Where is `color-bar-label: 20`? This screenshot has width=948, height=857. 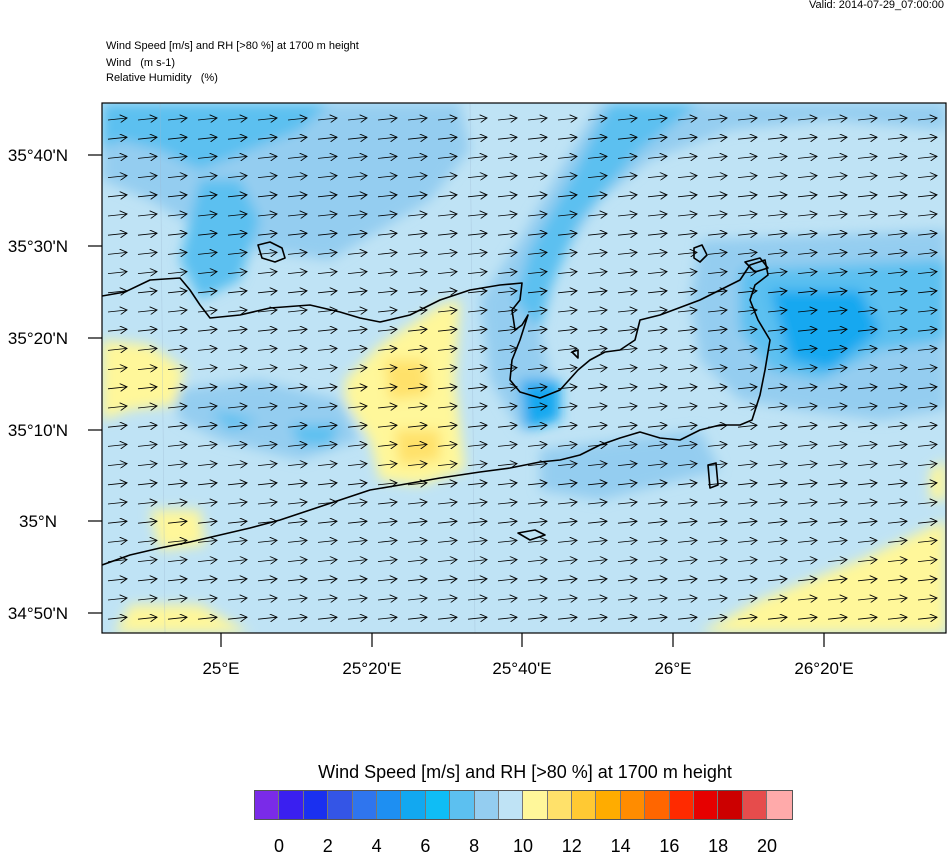 color-bar-label: 20 is located at coordinates (767, 846).